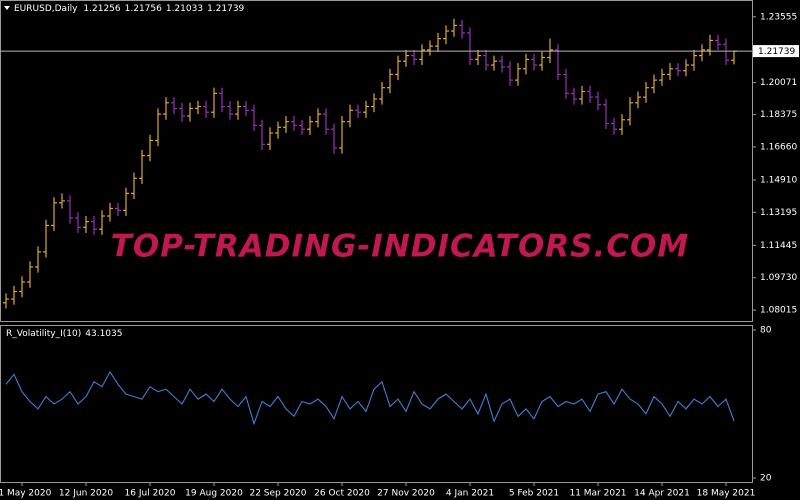  I want to click on y-tick-label: 1.18375, so click(778, 115).